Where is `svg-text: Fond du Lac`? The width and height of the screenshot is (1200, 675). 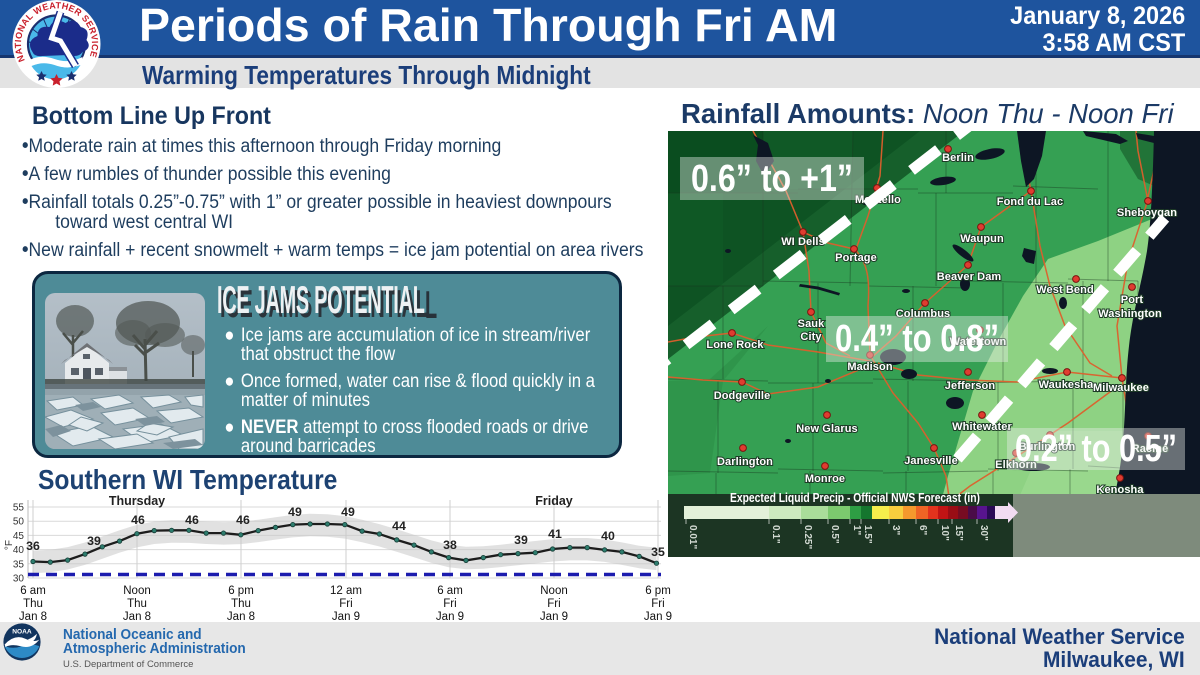
svg-text: Fond du Lac is located at coordinates (1030, 202).